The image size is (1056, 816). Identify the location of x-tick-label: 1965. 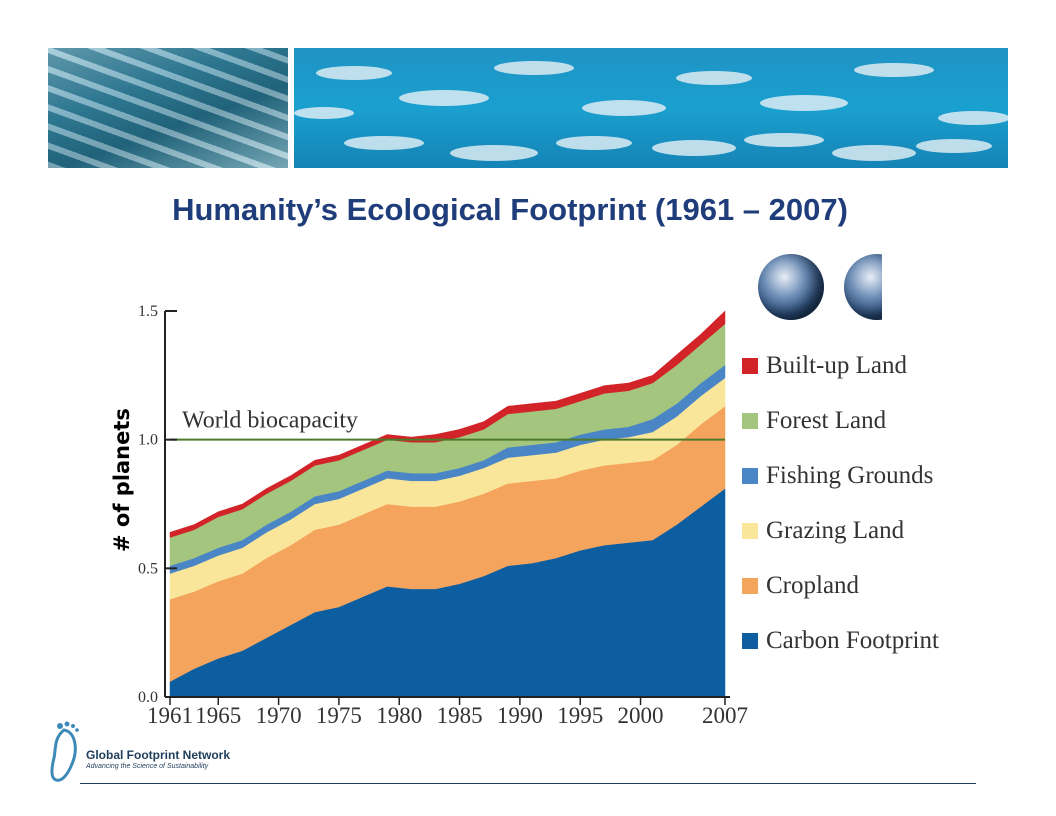
(218, 715).